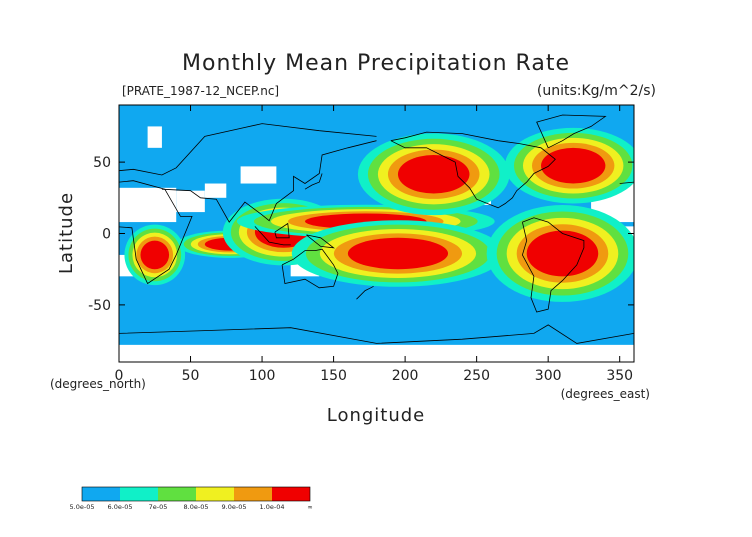 The image size is (752, 537). What do you see at coordinates (102, 163) in the screenshot?
I see `y-tick-label: 50` at bounding box center [102, 163].